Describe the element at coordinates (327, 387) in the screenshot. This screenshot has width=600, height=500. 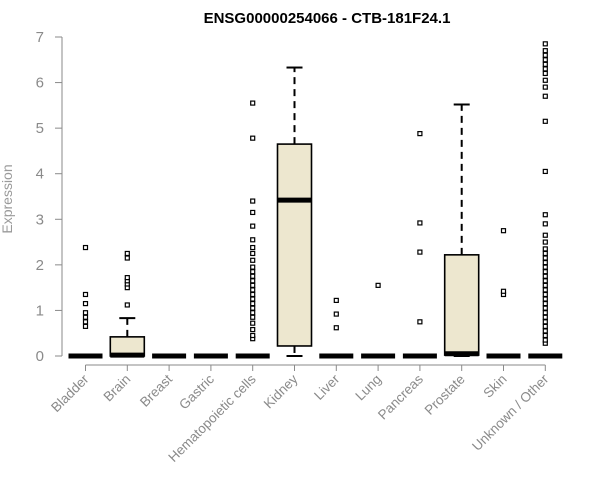
I see `x-tick-label: Liver` at that location.